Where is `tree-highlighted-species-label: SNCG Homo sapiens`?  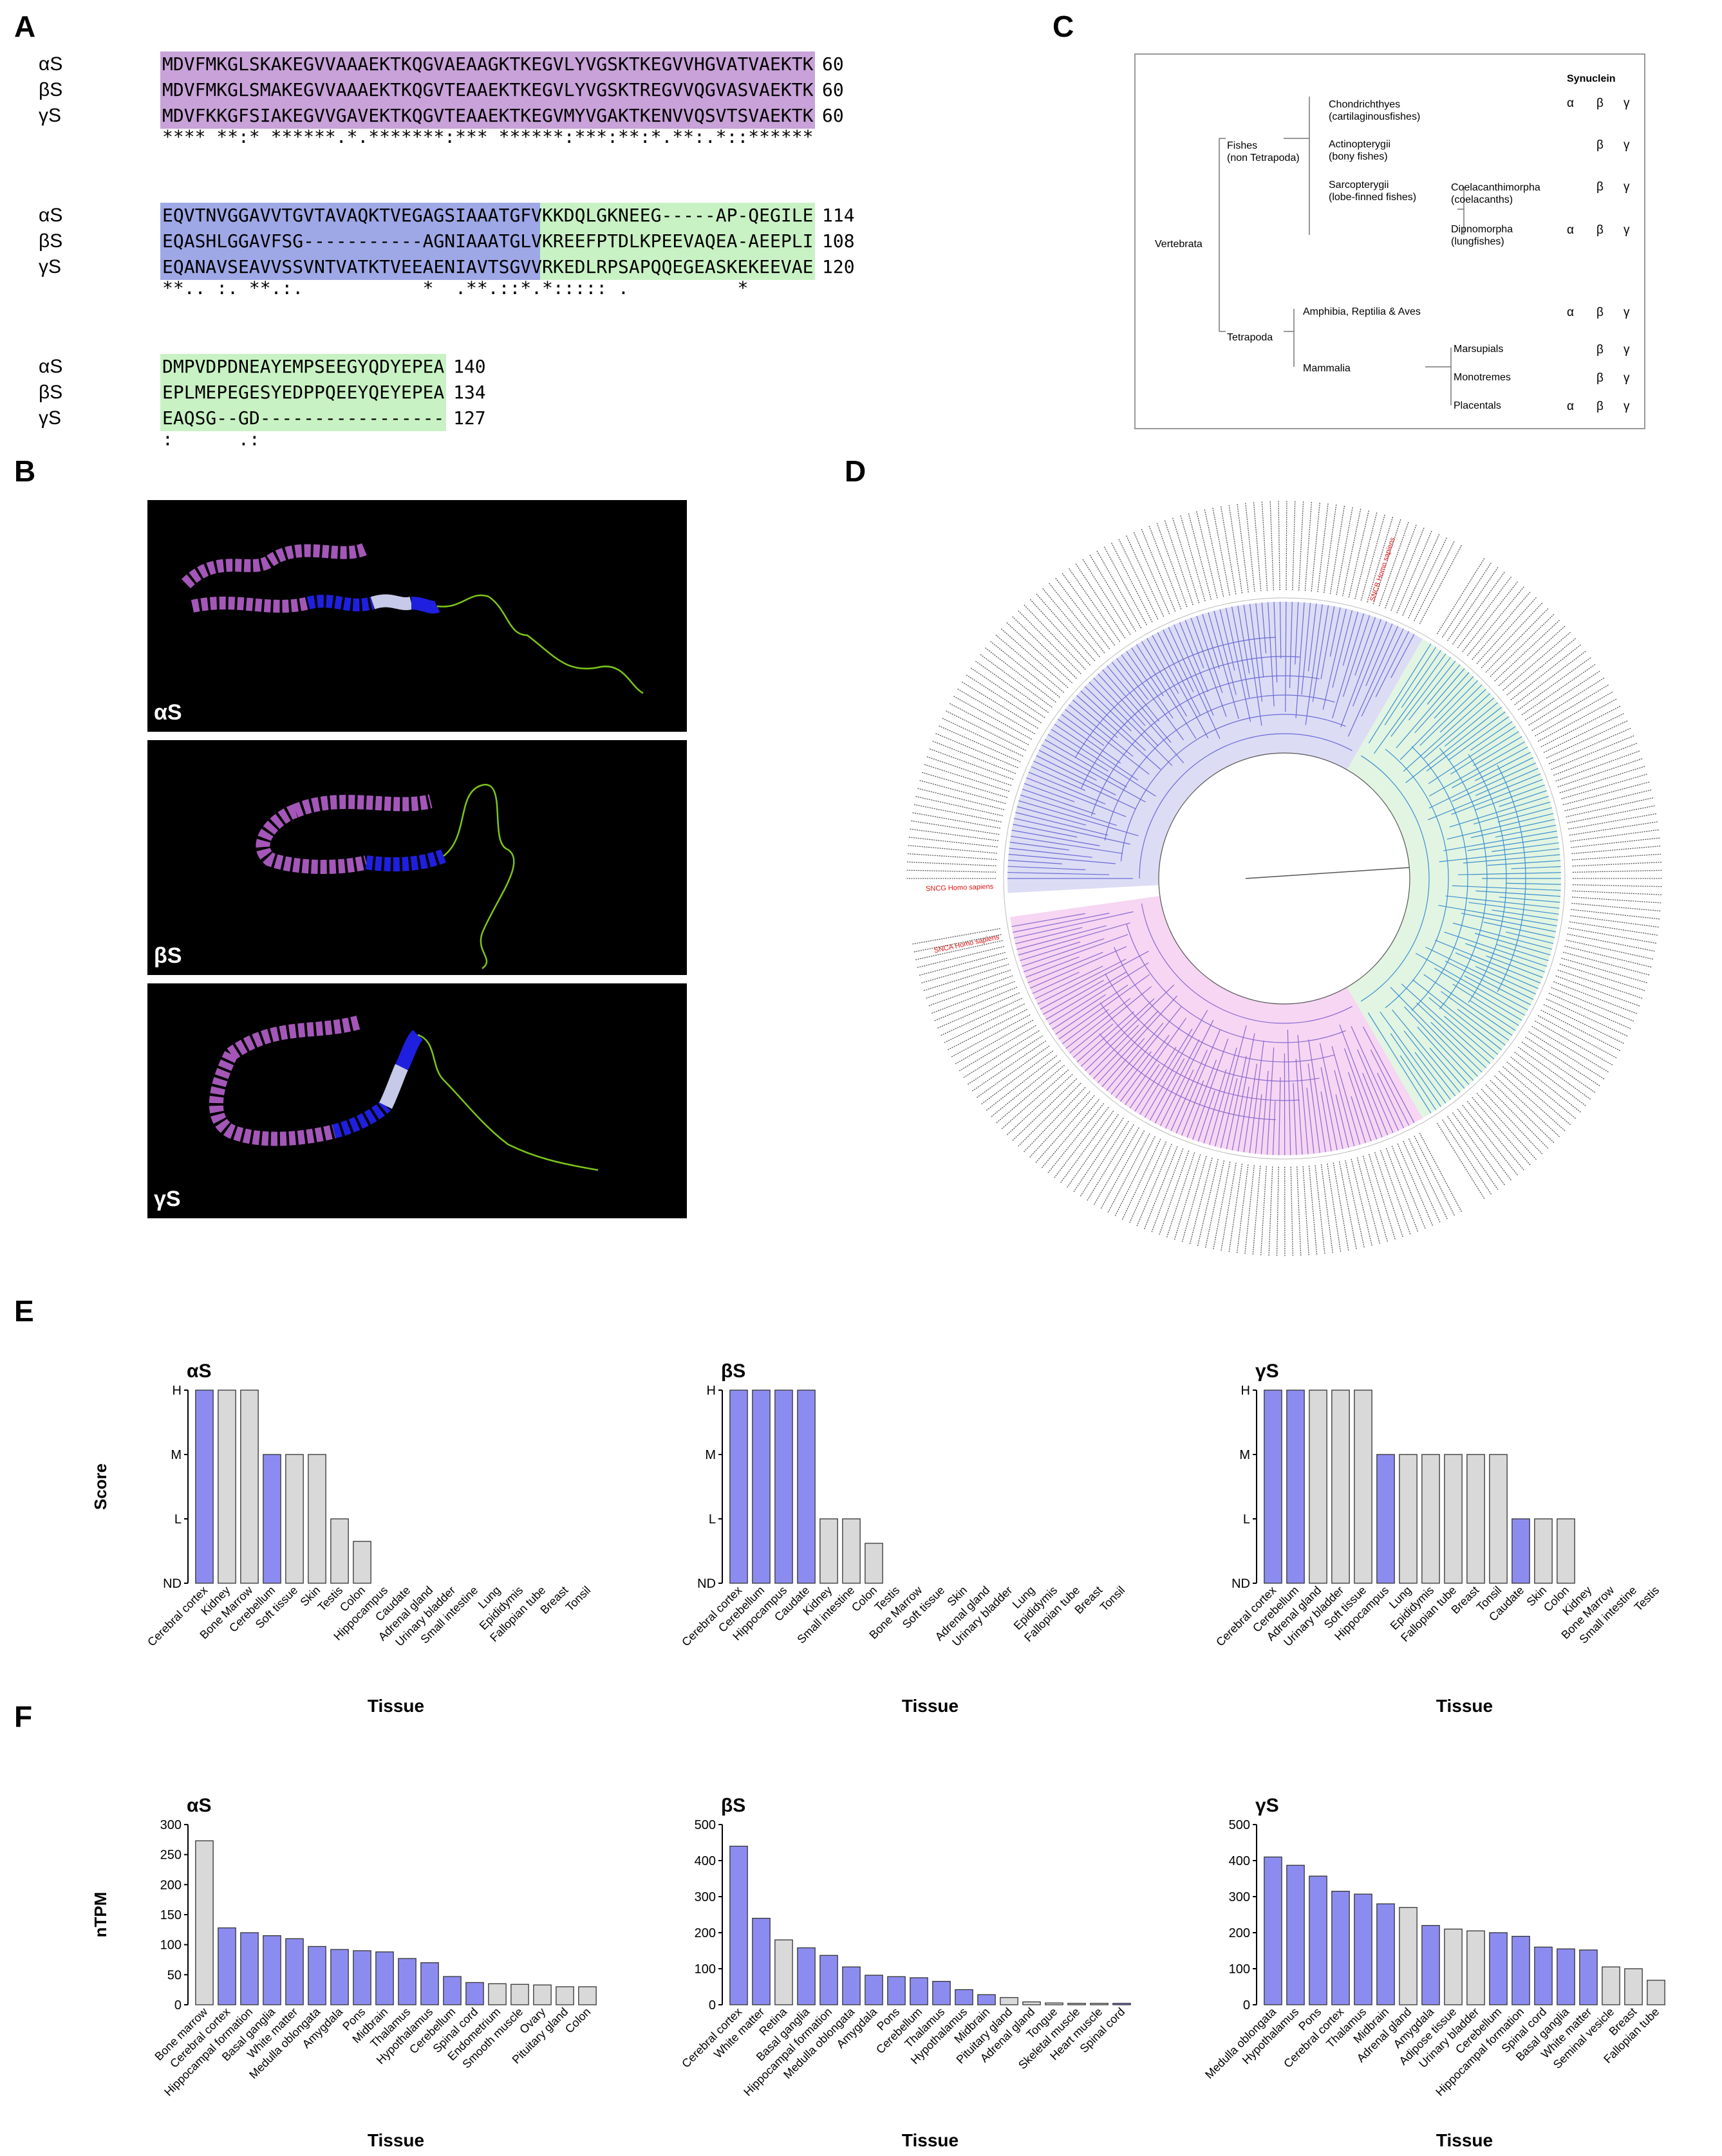 tree-highlighted-species-label: SNCG Homo sapiens is located at coordinates (960, 888).